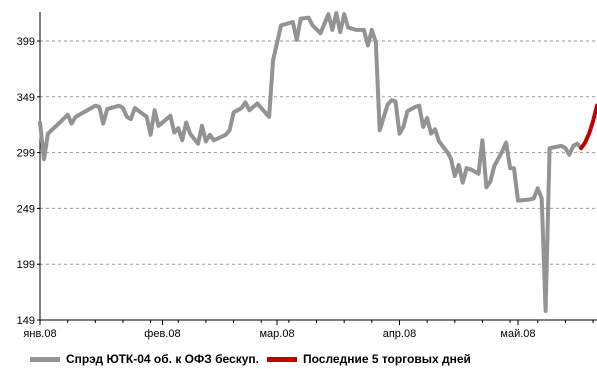 The image size is (597, 369). What do you see at coordinates (386, 359) in the screenshot?
I see `legend-label-last5: Последние 5 торговых дней` at bounding box center [386, 359].